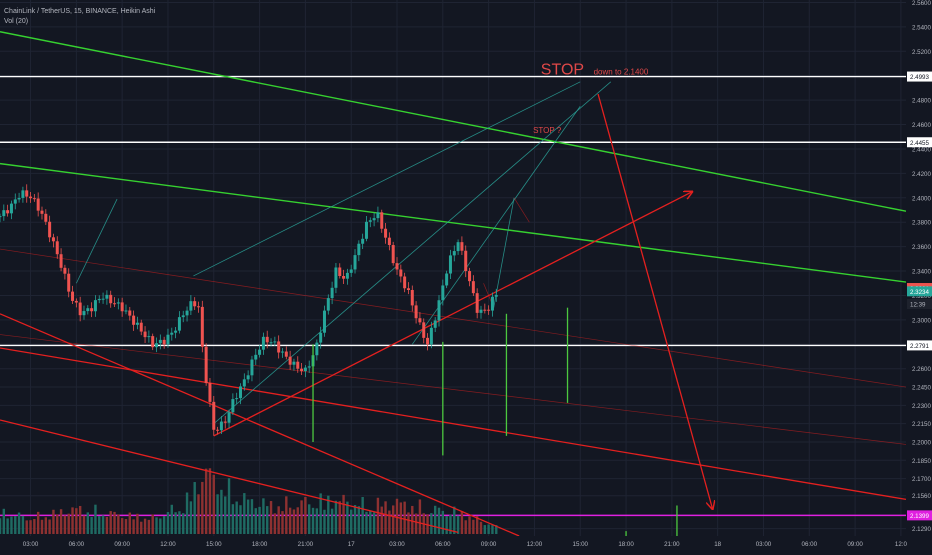  What do you see at coordinates (562, 69) in the screenshot?
I see `stop-annotation: STOP` at bounding box center [562, 69].